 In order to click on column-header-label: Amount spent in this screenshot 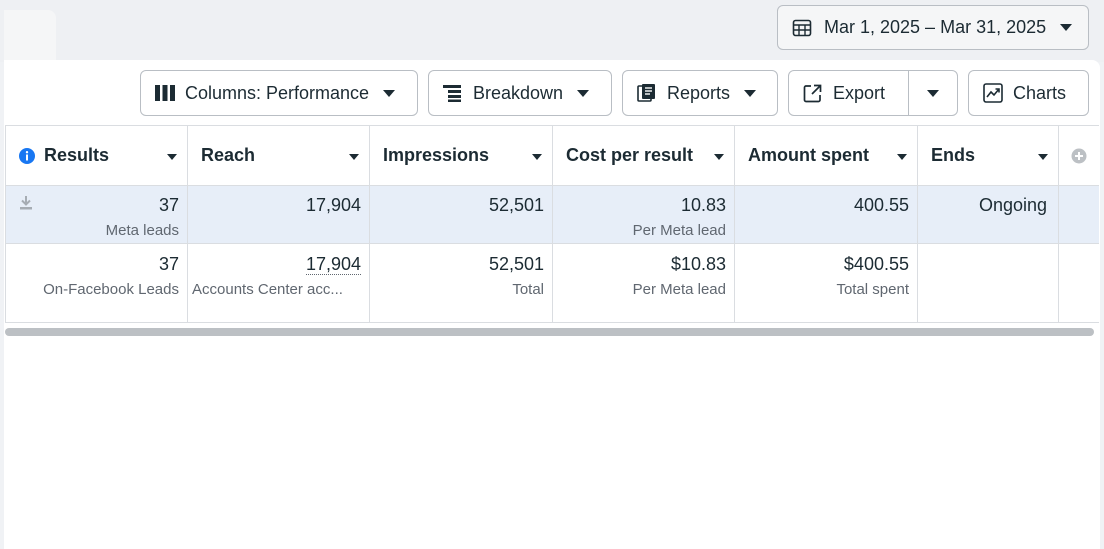, I will do `click(808, 155)`.